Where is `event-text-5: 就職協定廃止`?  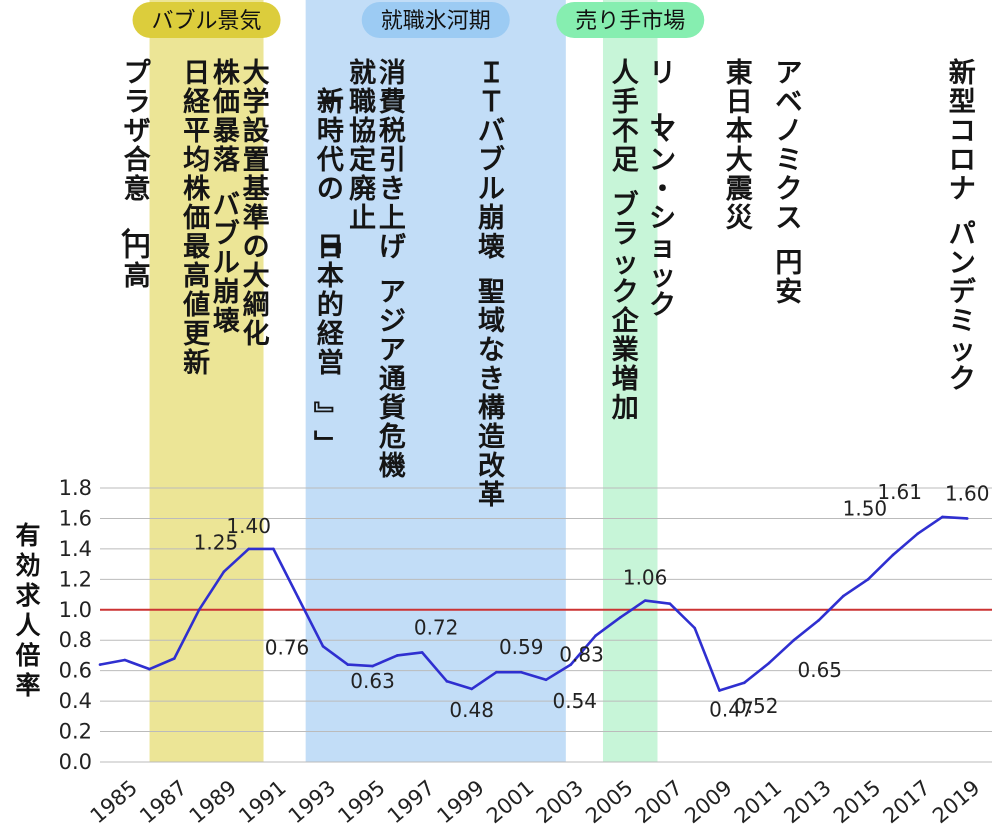
event-text-5: 就職協定廃止 is located at coordinates (363, 146).